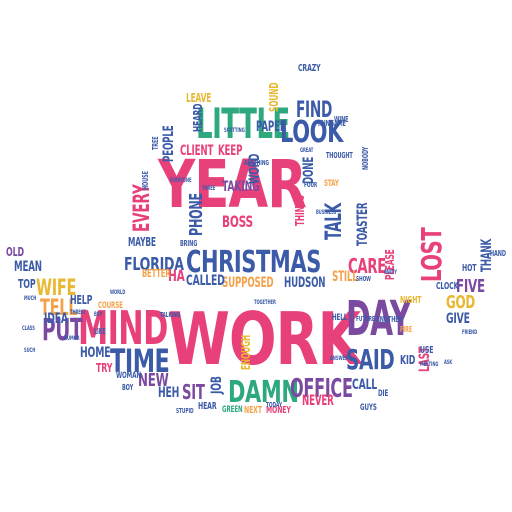  I want to click on word-anything: ANYTHING, so click(256, 163).